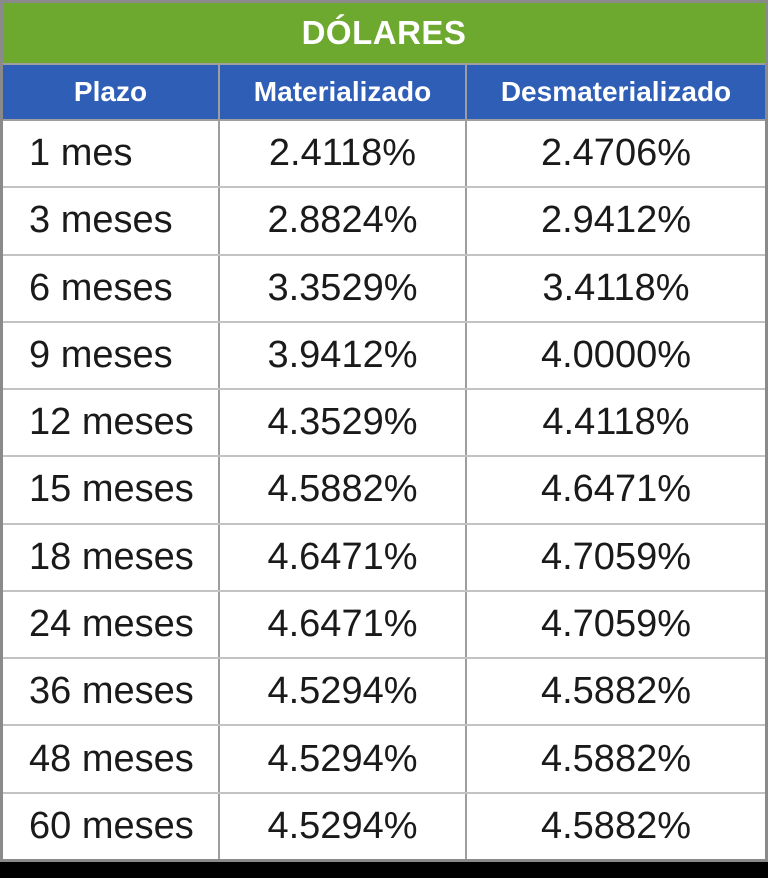 The image size is (768, 878). Describe the element at coordinates (111, 422) in the screenshot. I see `cell-plazo: 12 meses` at that location.